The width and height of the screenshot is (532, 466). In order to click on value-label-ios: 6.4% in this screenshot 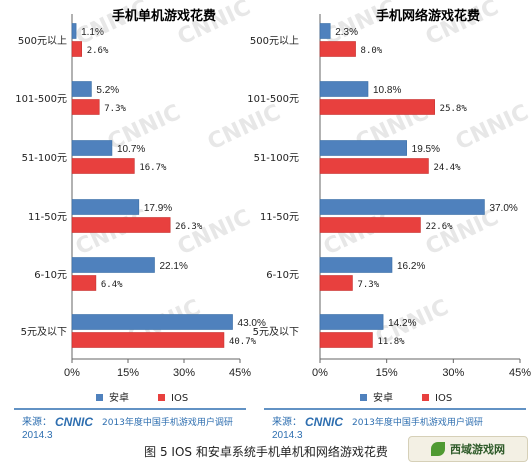, I will do `click(112, 285)`.